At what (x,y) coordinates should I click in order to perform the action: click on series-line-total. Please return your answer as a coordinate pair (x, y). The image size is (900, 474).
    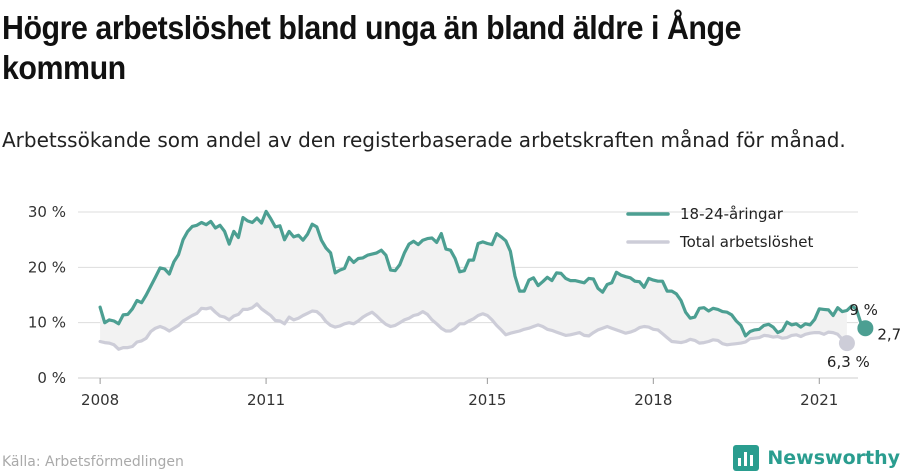
    Looking at the image, I should click on (473, 326).